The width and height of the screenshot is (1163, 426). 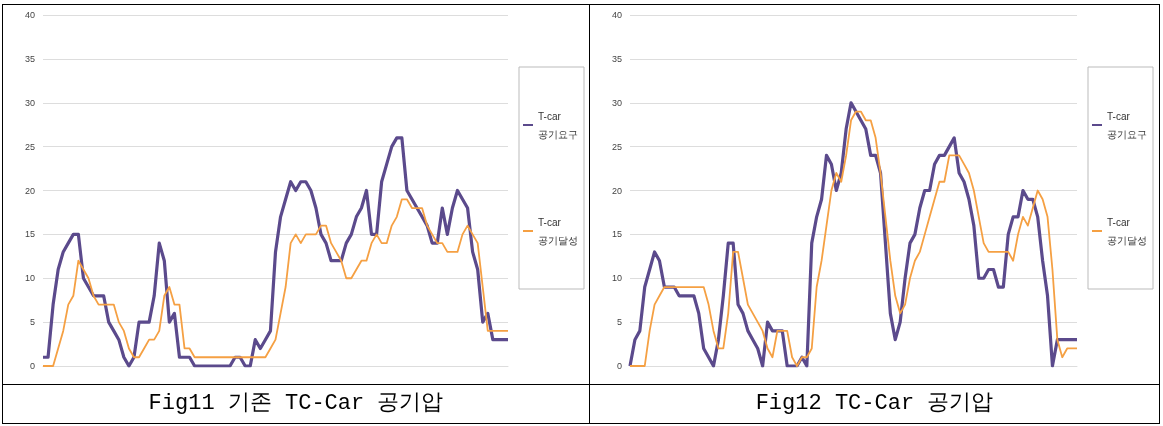 What do you see at coordinates (874, 403) in the screenshot?
I see `text: Fig12 TC-Car 공기압` at bounding box center [874, 403].